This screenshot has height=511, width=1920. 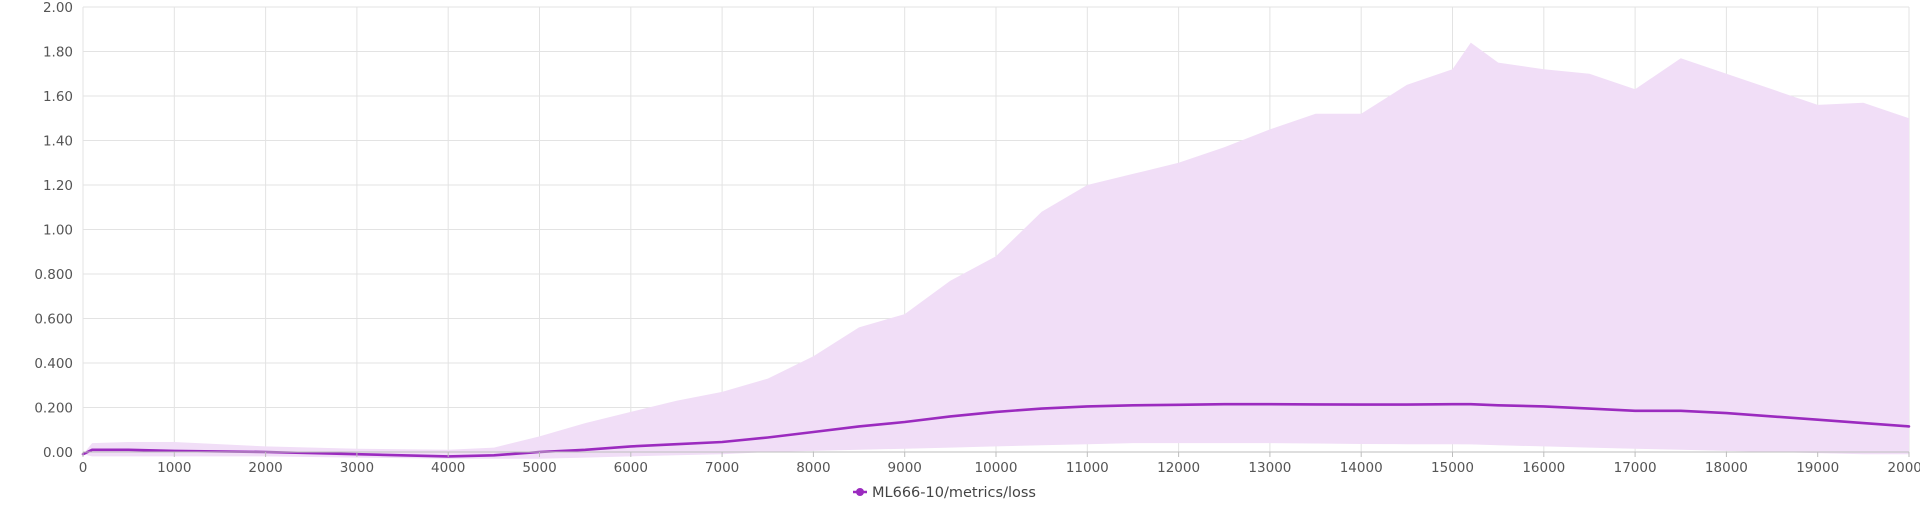 What do you see at coordinates (860, 492) in the screenshot?
I see `legend-marker-icon` at bounding box center [860, 492].